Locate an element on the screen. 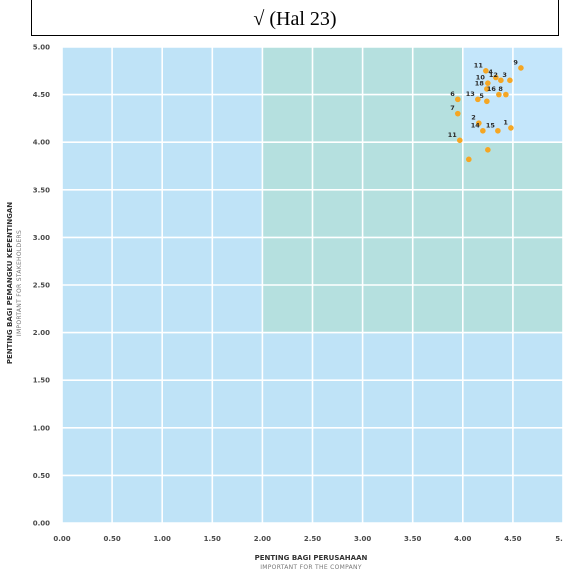 The image size is (563, 574). data-point-label: 6 is located at coordinates (452, 94).